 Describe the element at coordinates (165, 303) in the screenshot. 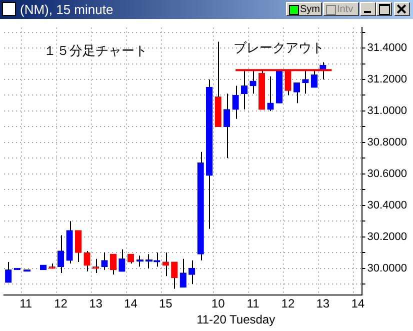

I see `x-tick-label: 15` at that location.